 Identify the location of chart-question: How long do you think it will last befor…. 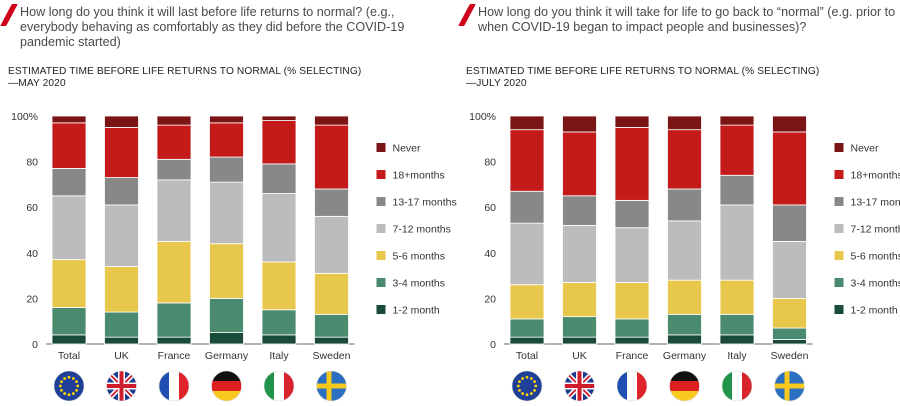
(212, 27).